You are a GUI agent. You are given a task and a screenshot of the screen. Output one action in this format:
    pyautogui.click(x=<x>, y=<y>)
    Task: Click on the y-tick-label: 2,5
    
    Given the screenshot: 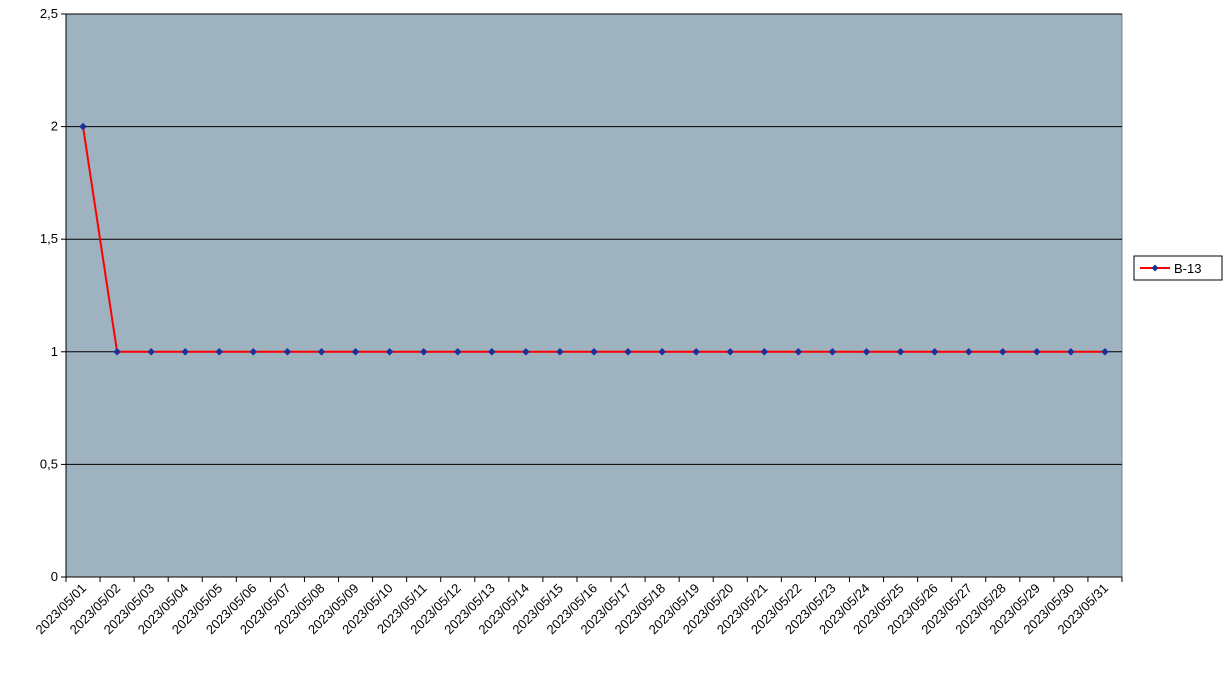 What is the action you would take?
    pyautogui.click(x=49, y=13)
    